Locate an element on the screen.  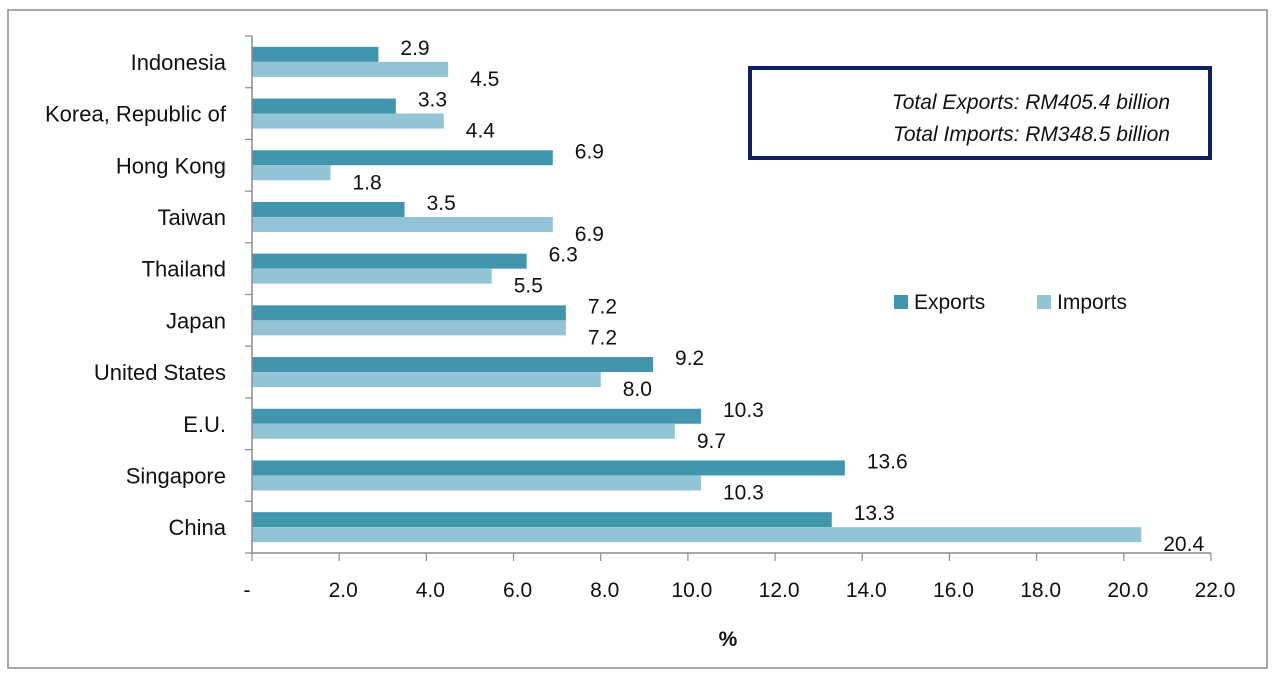
data-label-imports-singapore: 10.3 is located at coordinates (743, 492).